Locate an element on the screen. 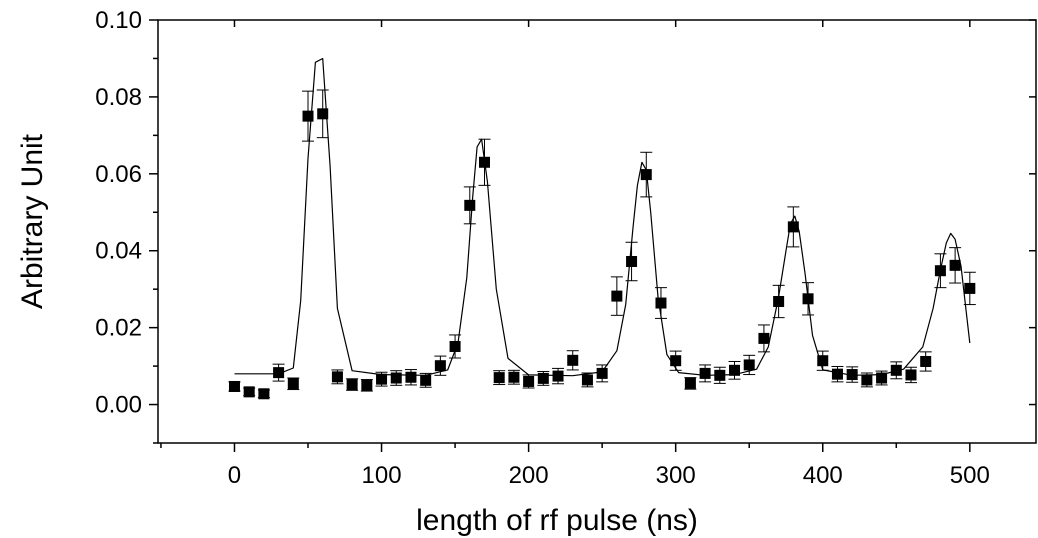 The width and height of the screenshot is (1038, 538). y-tick-label: 0.04 is located at coordinates (118, 251).